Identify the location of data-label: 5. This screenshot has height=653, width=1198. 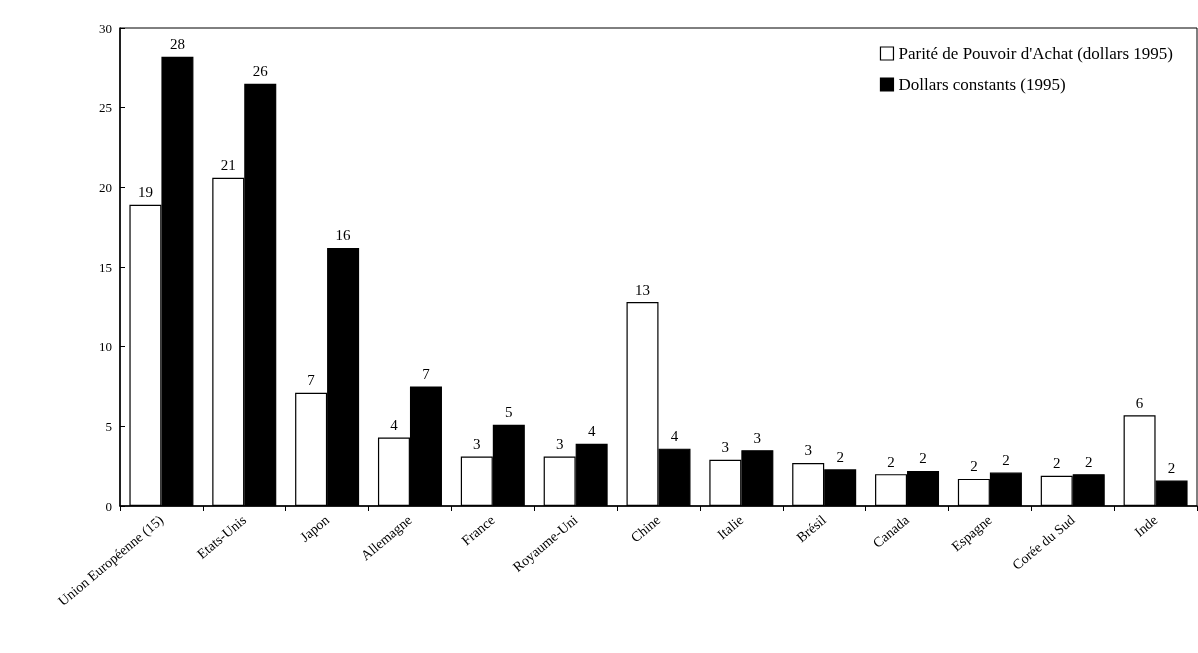
(509, 412).